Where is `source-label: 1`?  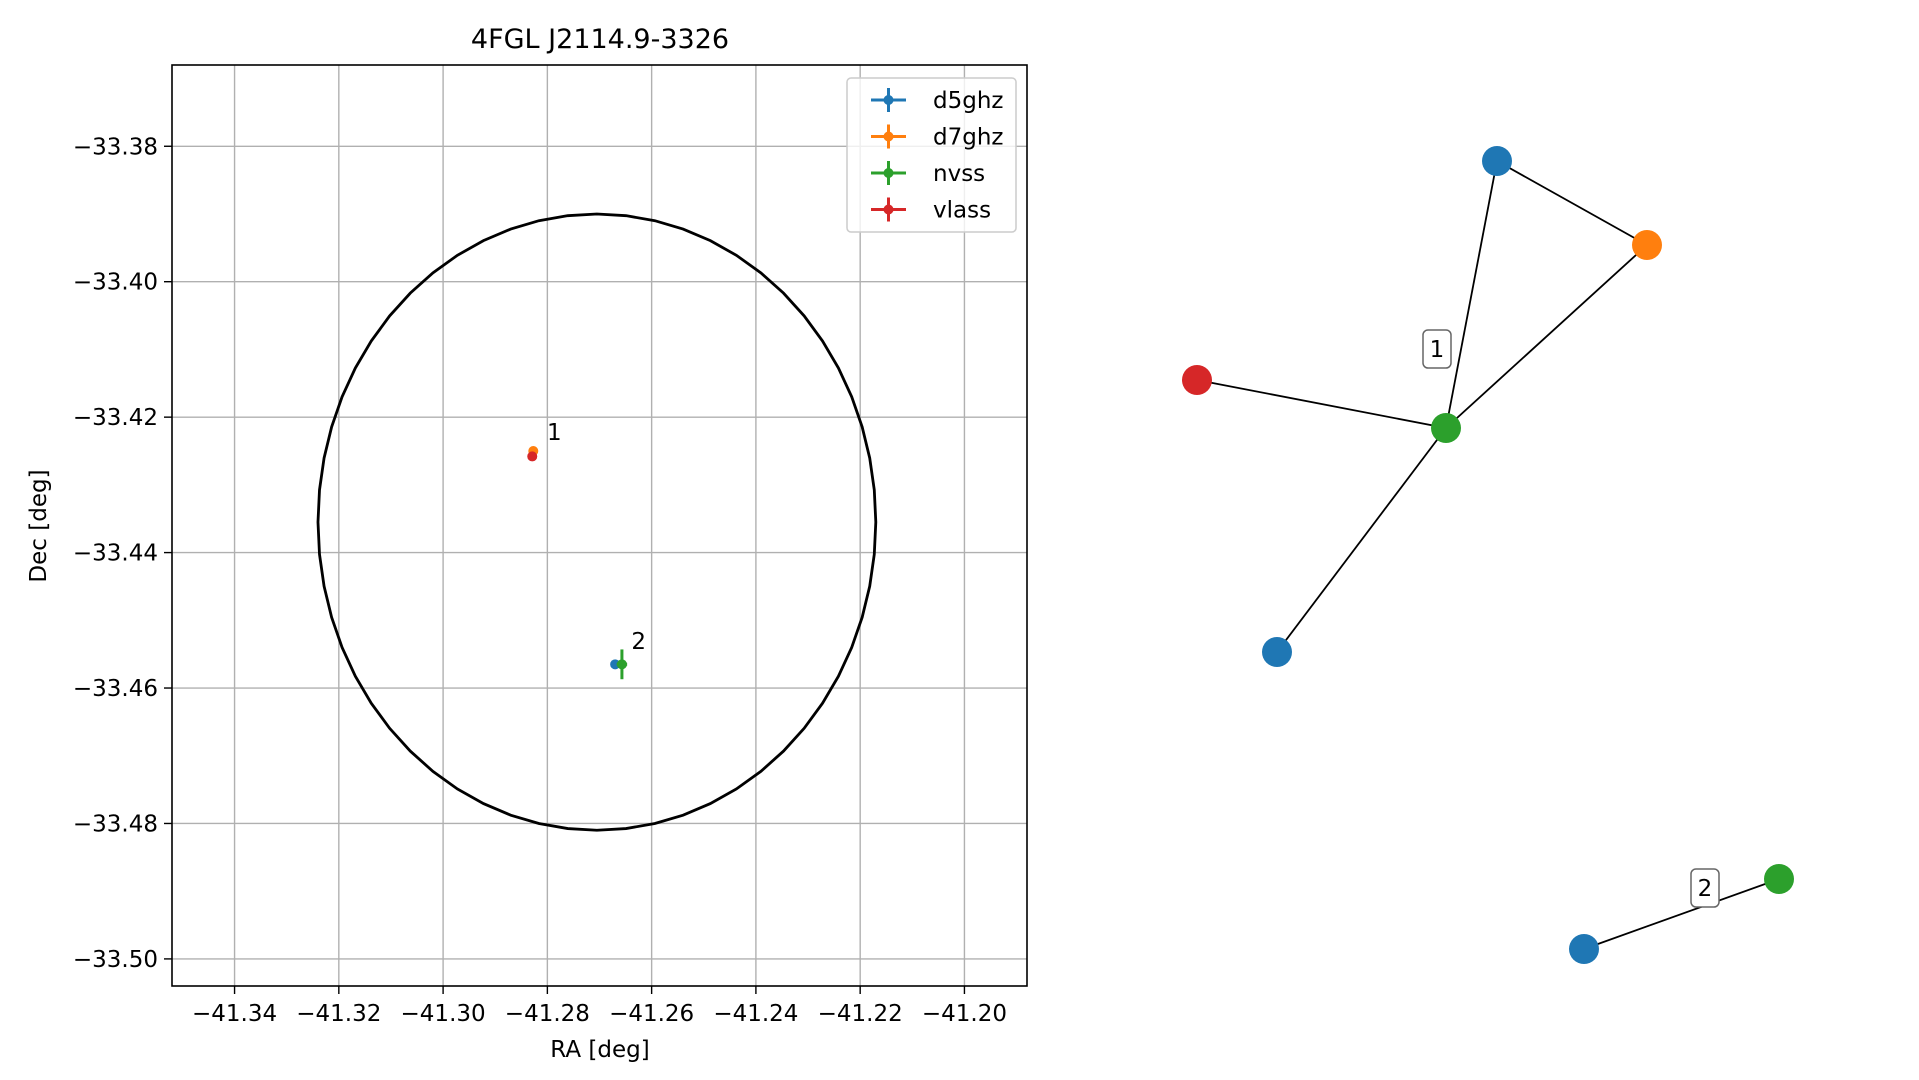 source-label: 1 is located at coordinates (554, 433).